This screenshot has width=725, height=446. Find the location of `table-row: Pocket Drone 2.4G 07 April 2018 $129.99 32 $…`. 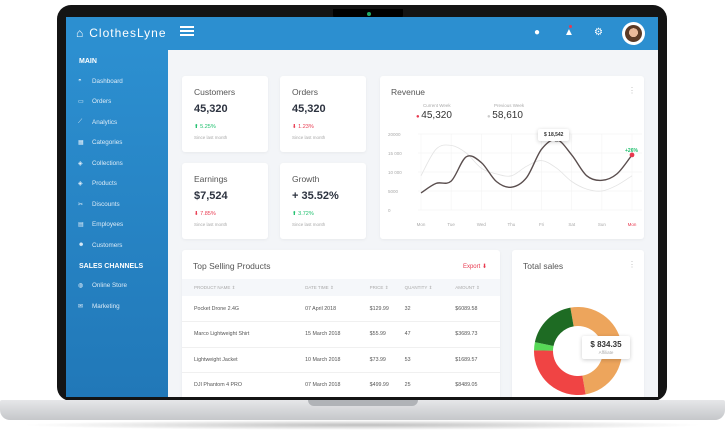

table-row: Pocket Drone 2.4G 07 April 2018 $129.99 32 $… is located at coordinates (341, 309).